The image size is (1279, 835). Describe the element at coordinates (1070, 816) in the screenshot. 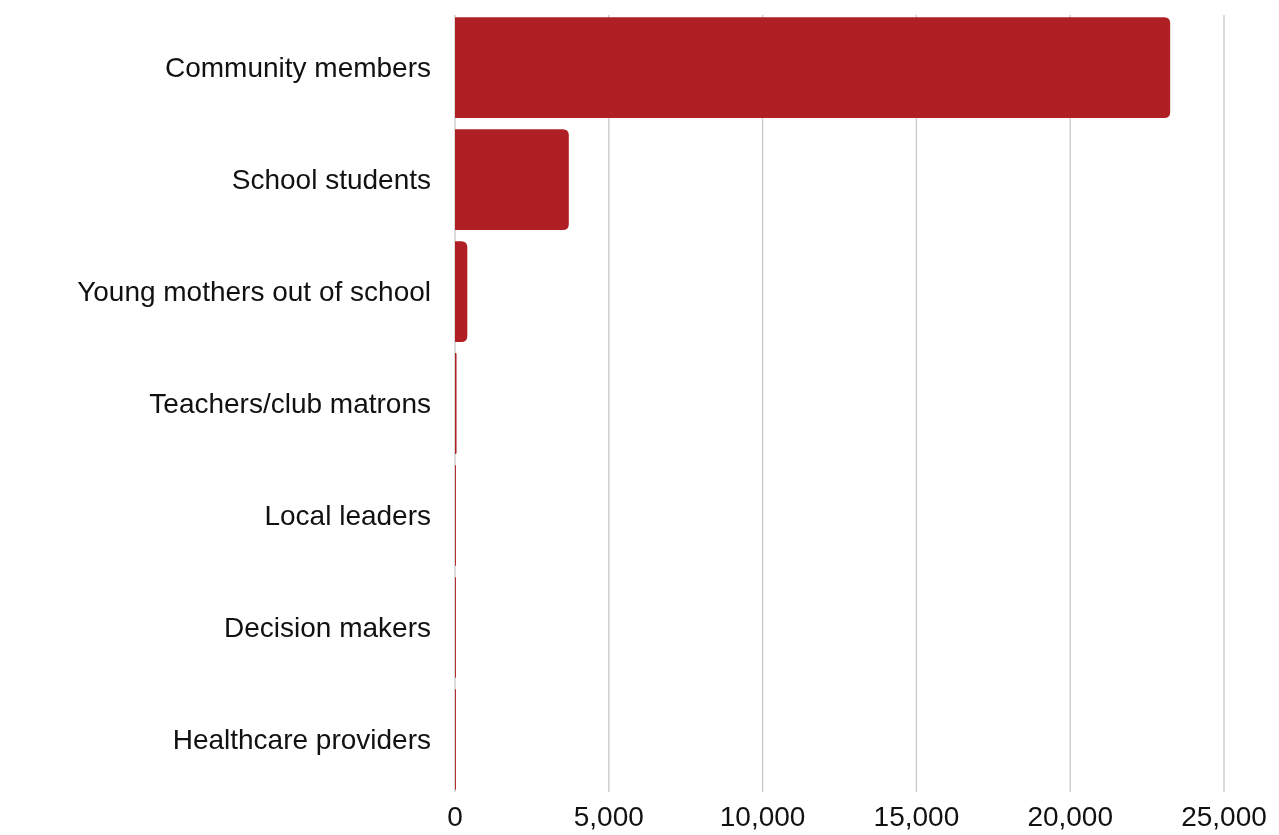

I see `x-tick-label: 20,000` at that location.